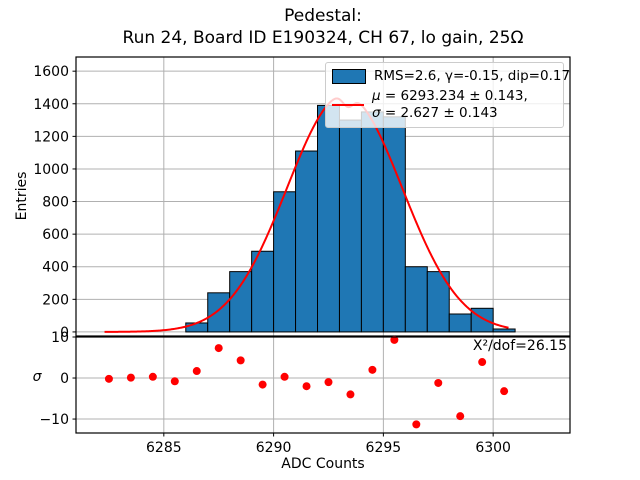 The height and width of the screenshot is (480, 640). What do you see at coordinates (22, 196) in the screenshot?
I see `main-y-axis-label: Entries` at bounding box center [22, 196].